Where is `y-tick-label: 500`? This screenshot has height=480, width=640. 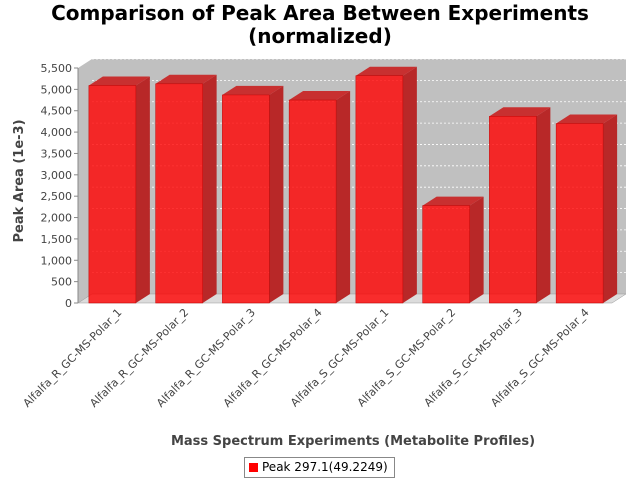
y-tick-label: 500 is located at coordinates (61, 282).